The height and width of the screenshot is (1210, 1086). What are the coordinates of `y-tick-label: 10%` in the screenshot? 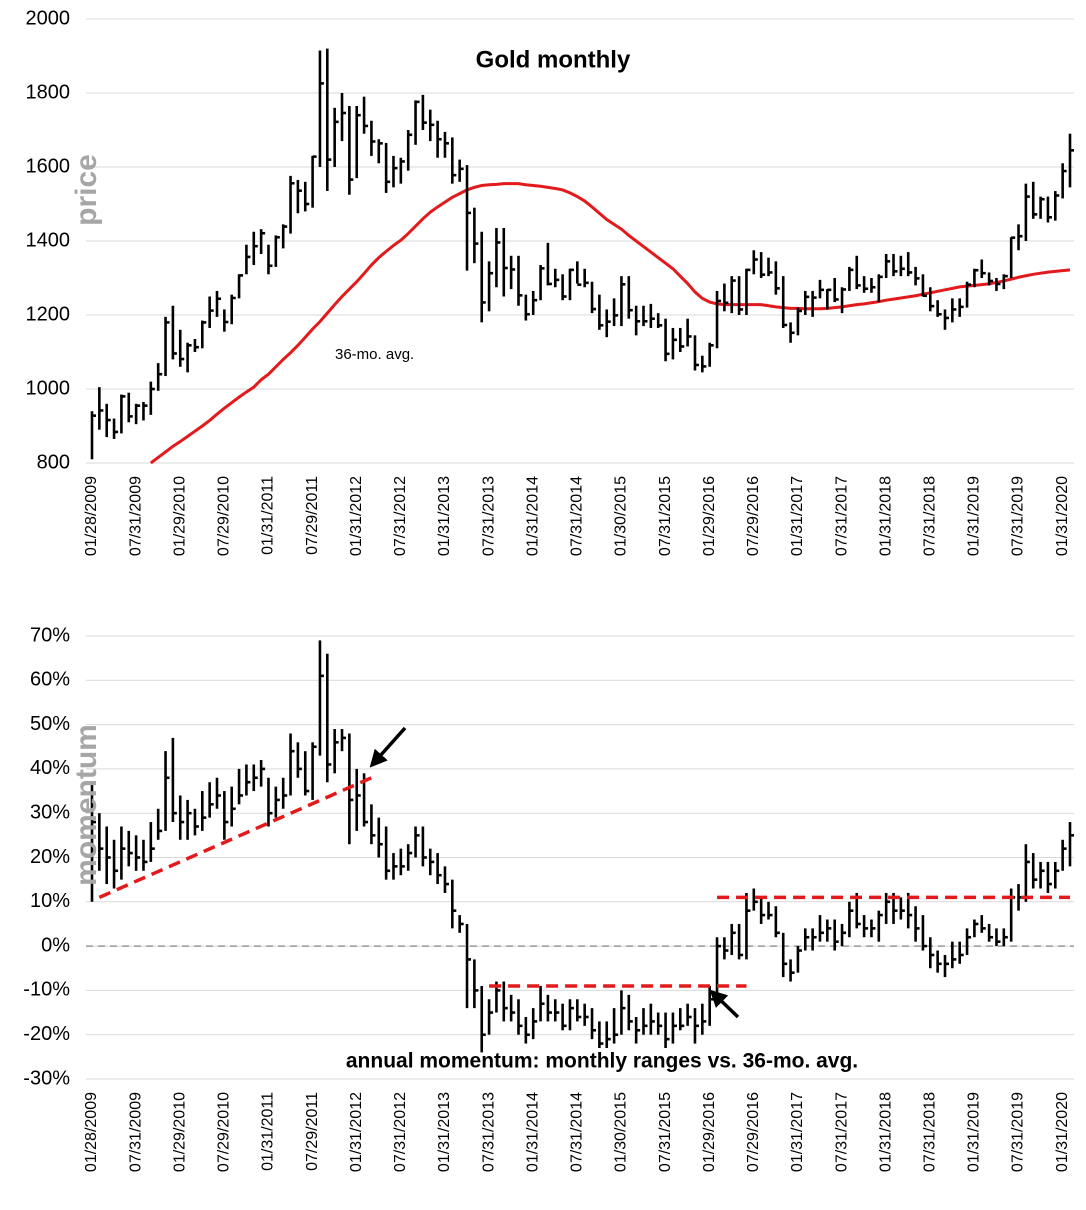 It's located at (50, 901).